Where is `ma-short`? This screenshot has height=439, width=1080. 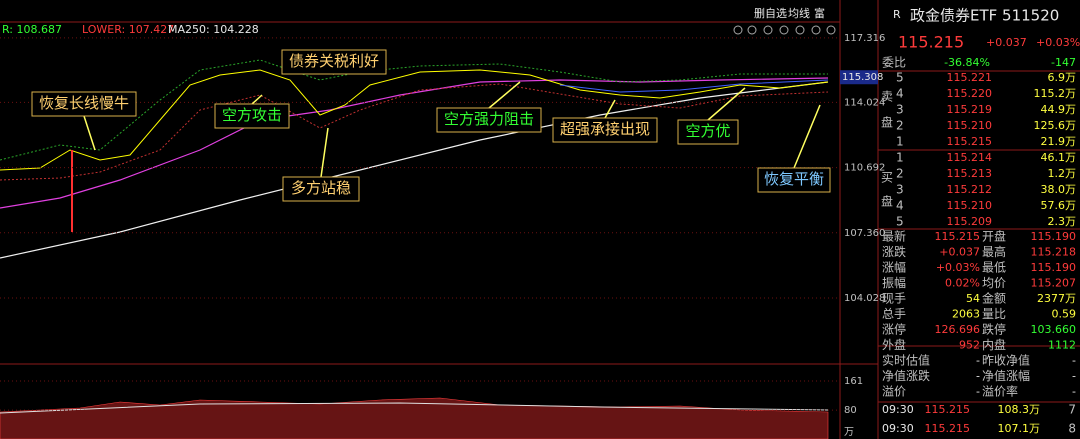 ma-short is located at coordinates (694, 86).